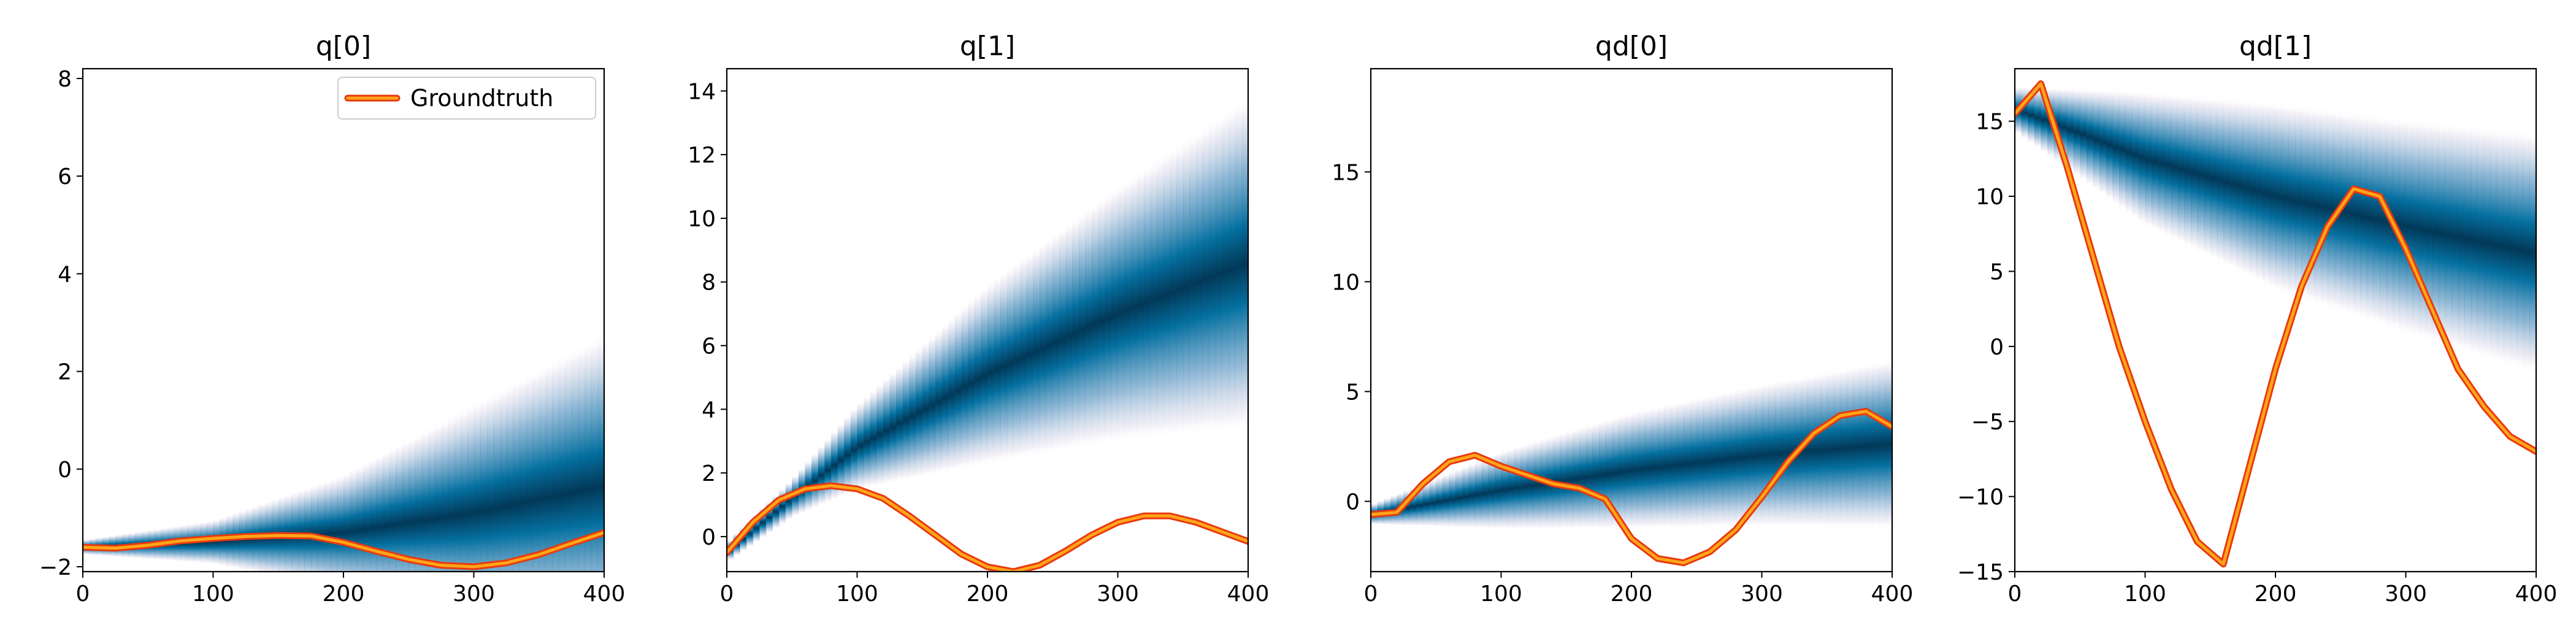 The width and height of the screenshot is (2576, 644). I want to click on x-tick-label: 300, so click(474, 594).